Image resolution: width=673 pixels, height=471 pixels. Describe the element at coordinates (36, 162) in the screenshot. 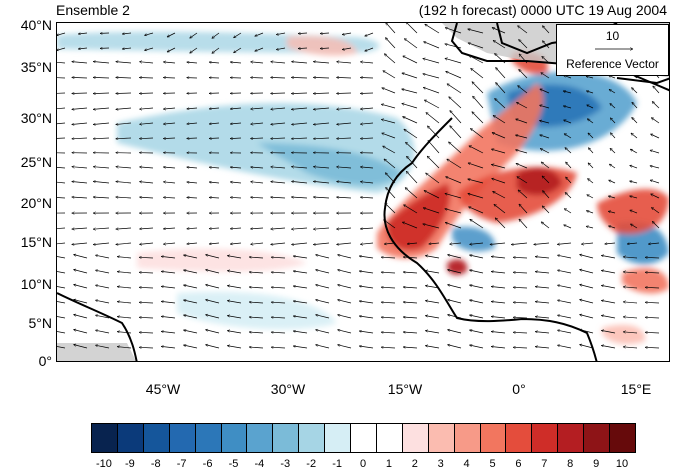

I see `lat-label-25n: 25°N` at that location.